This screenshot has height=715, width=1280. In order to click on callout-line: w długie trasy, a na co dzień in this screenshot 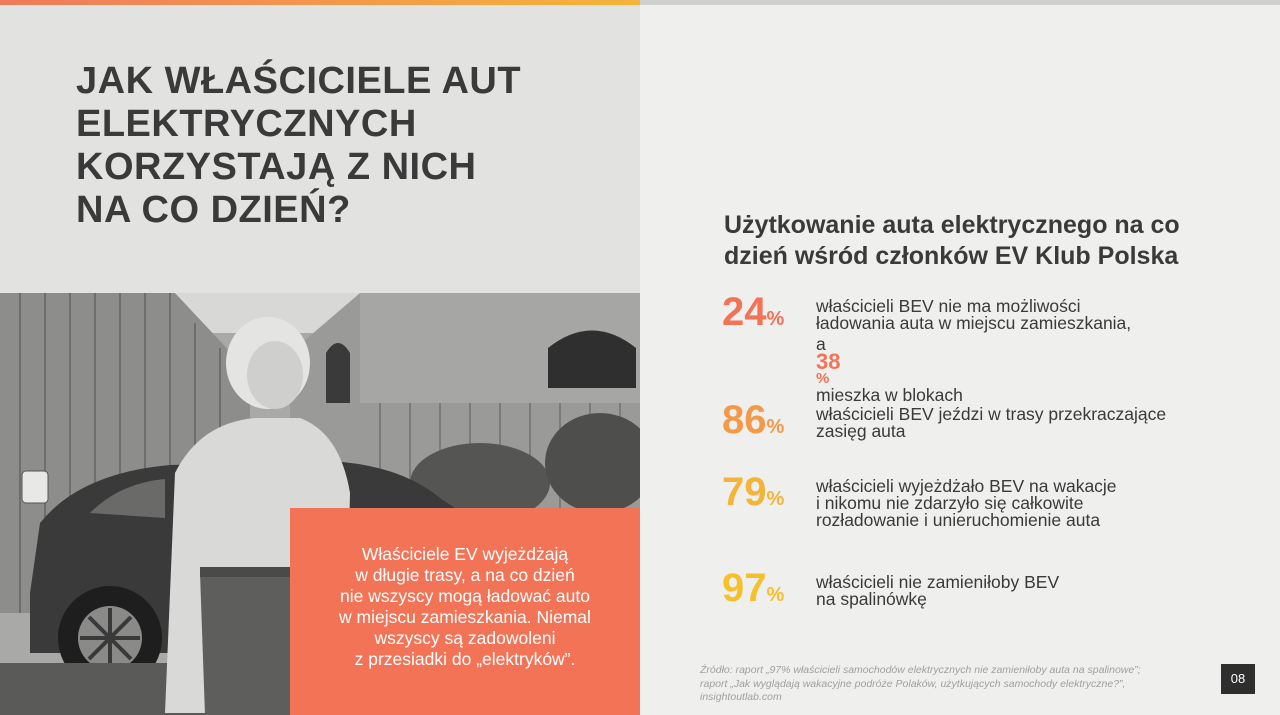, I will do `click(465, 575)`.